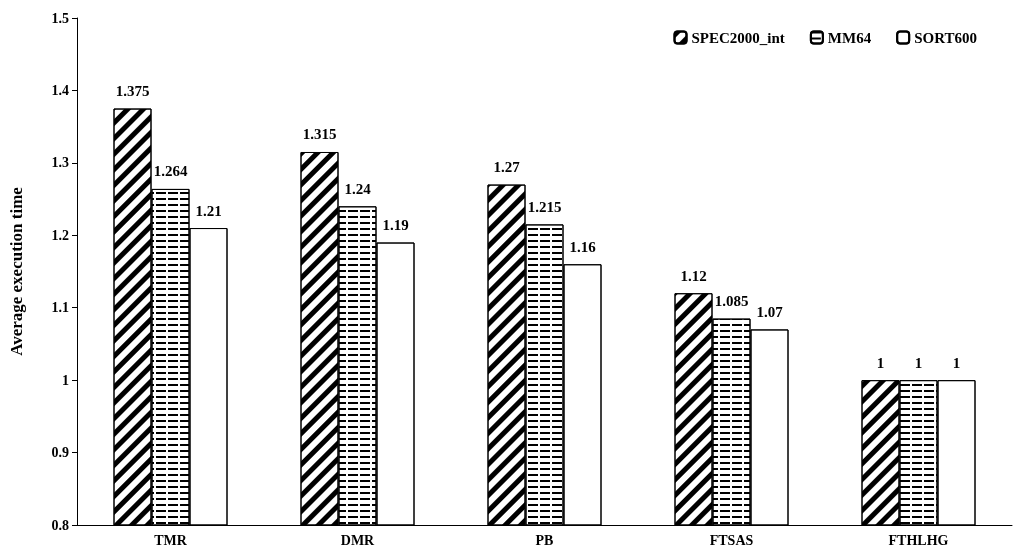 This screenshot has width=1022, height=555. What do you see at coordinates (132, 91) in the screenshot?
I see `data-label: 1.375` at bounding box center [132, 91].